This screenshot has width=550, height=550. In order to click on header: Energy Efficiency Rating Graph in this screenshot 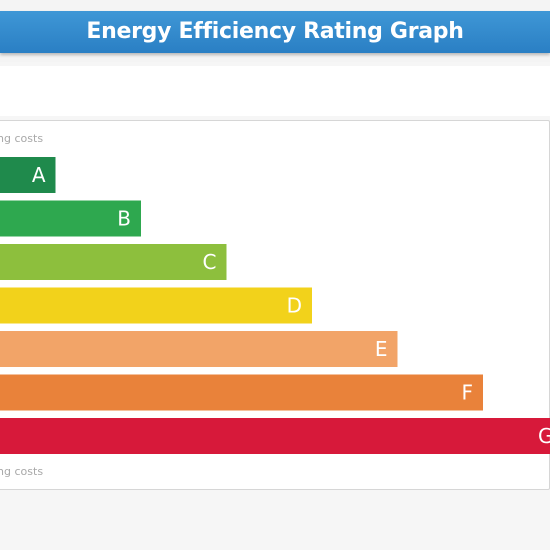, I will do `click(275, 31)`.